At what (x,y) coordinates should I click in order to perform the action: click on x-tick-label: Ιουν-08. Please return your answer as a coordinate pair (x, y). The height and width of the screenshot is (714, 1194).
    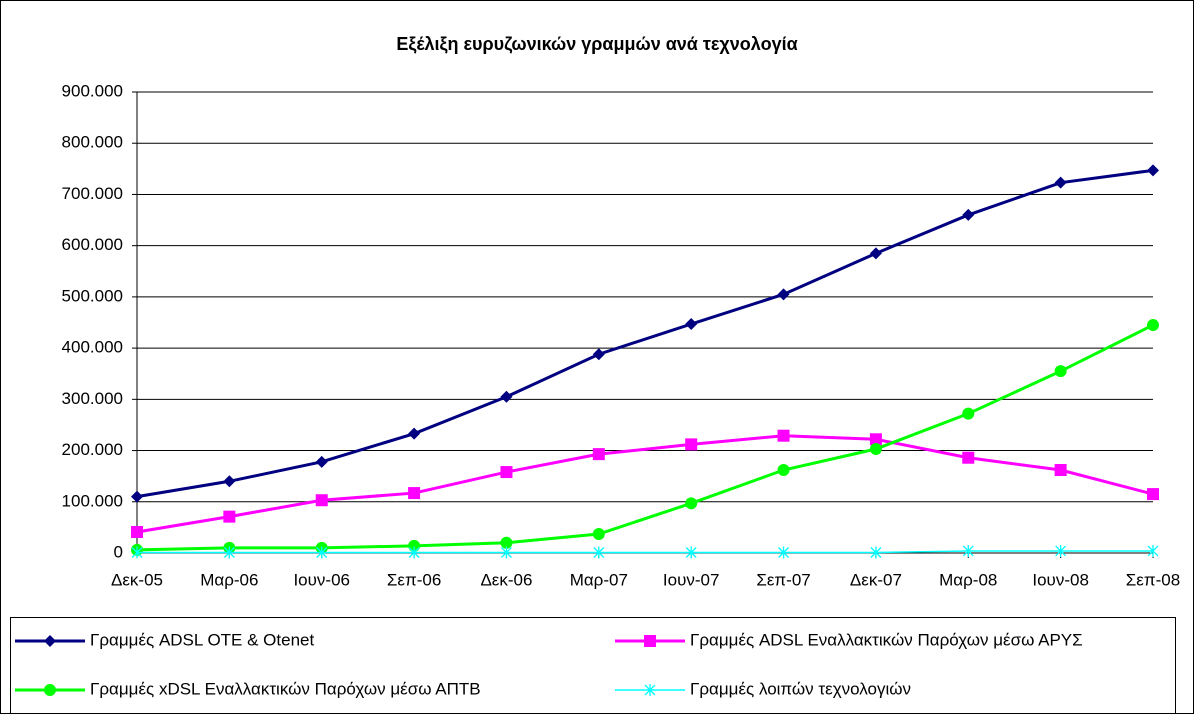
    Looking at the image, I should click on (1060, 579).